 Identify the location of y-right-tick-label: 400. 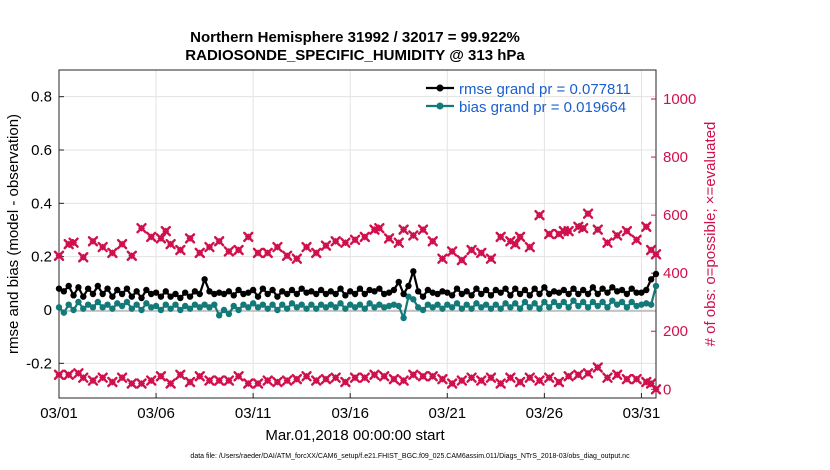
(675, 273).